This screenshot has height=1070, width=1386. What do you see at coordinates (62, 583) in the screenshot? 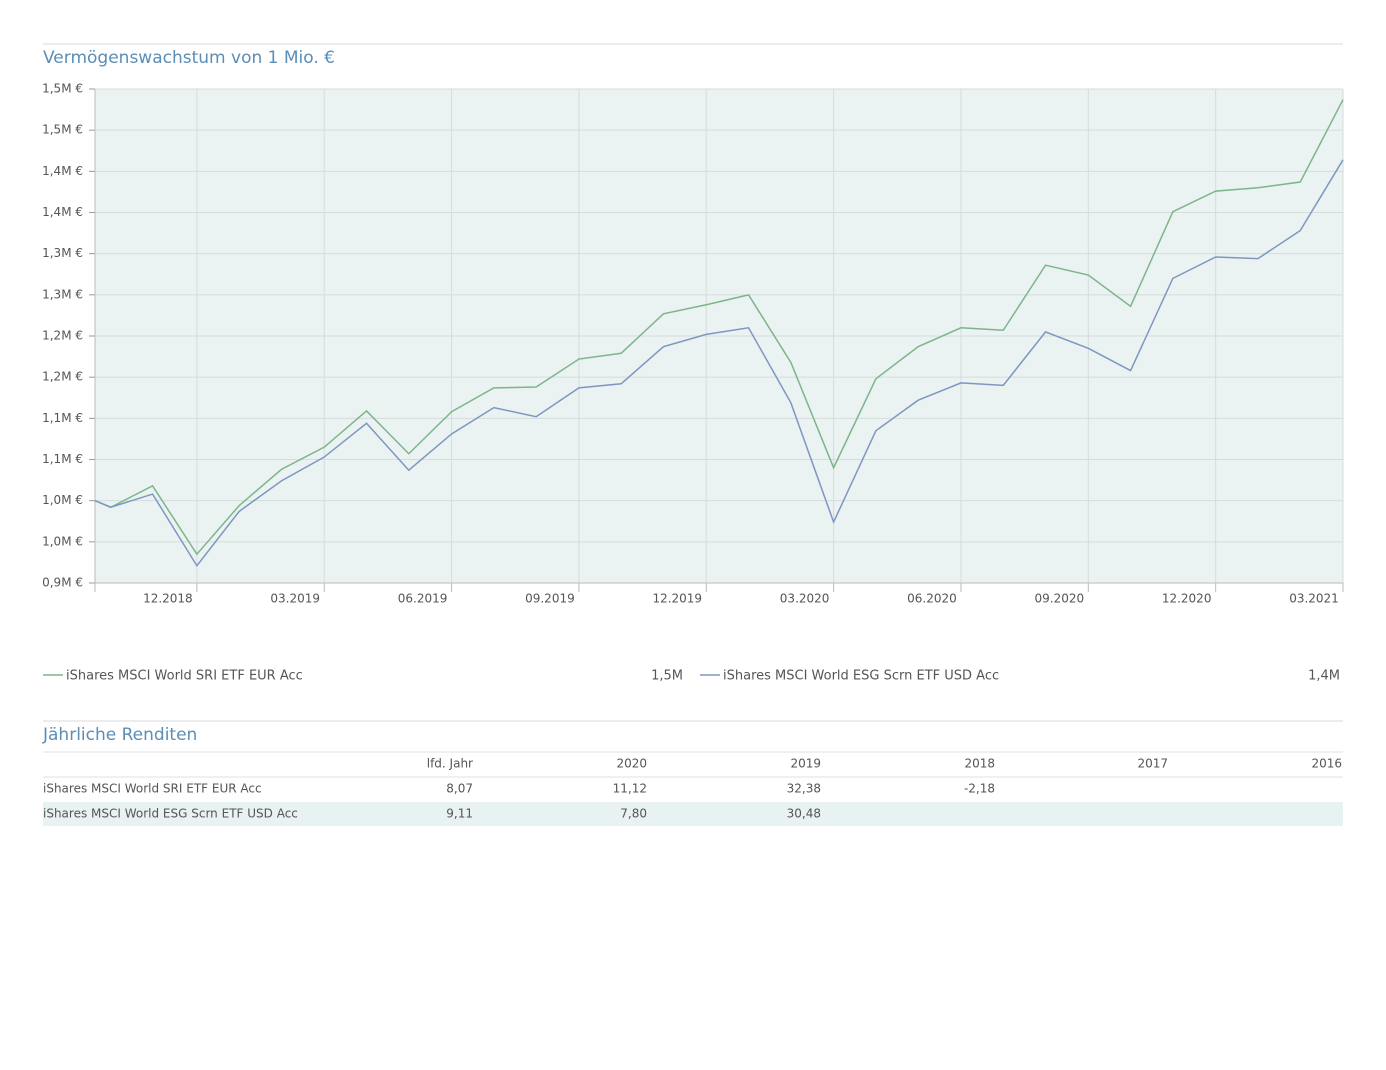
I see `y-tick-label: 0,9M €` at bounding box center [62, 583].